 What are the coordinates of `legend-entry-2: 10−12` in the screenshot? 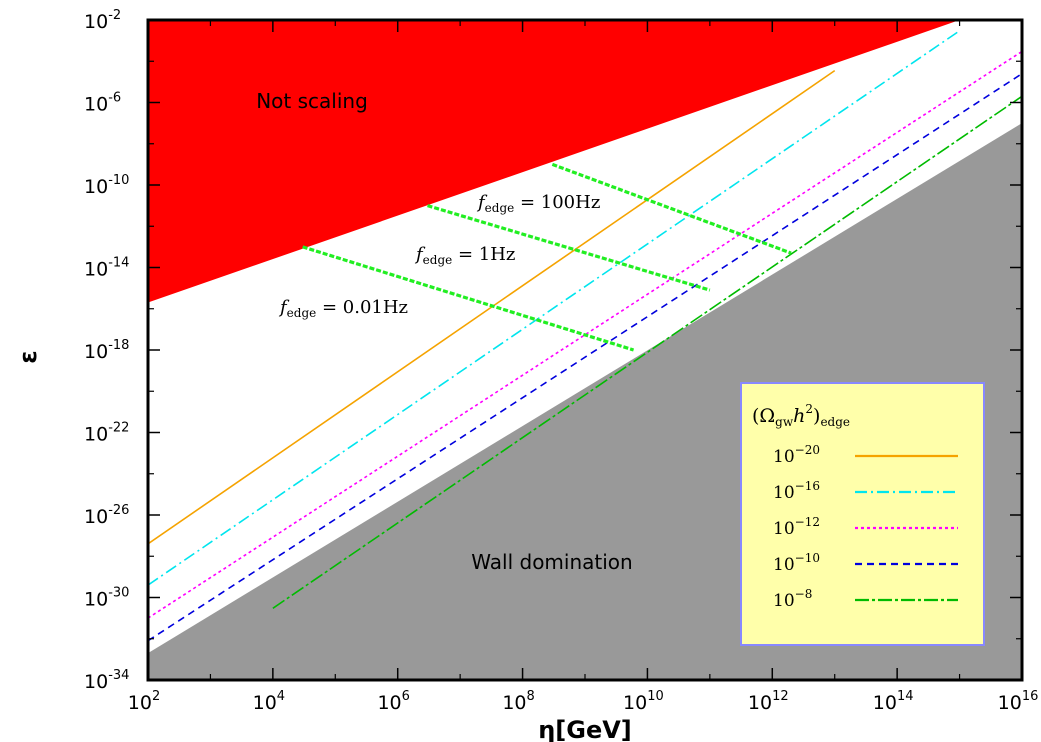 It's located at (796, 527).